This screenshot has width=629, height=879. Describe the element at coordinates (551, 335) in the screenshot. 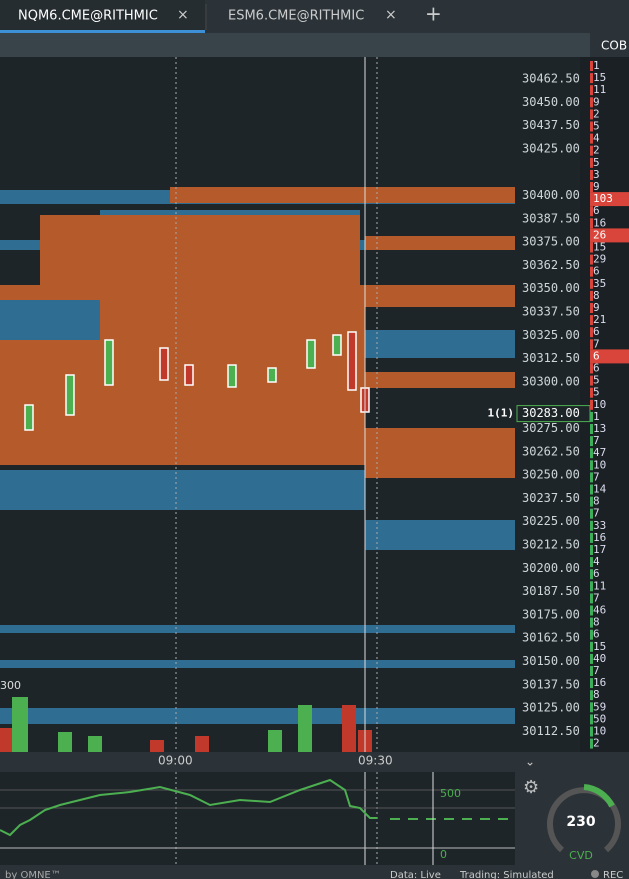

I see `price-label: 30325.00` at that location.